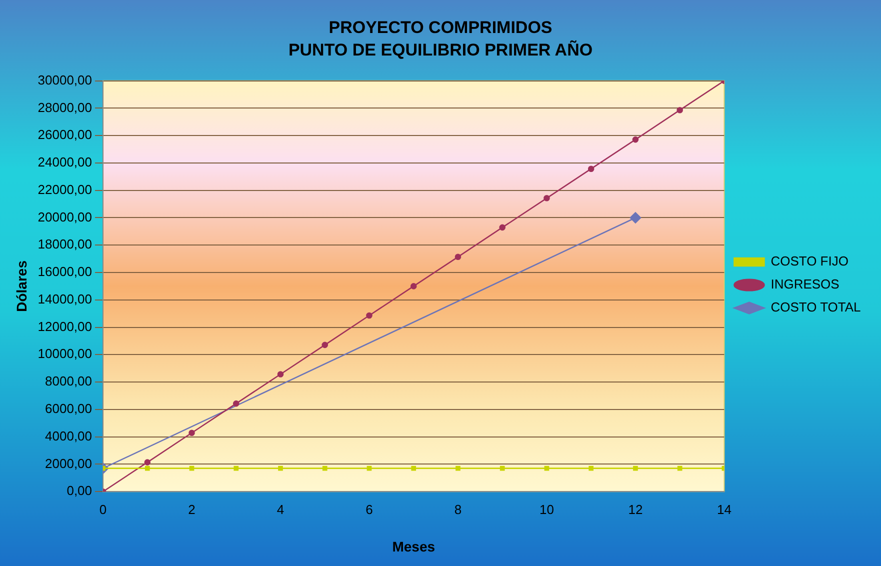 This screenshot has width=881, height=566. Describe the element at coordinates (280, 509) in the screenshot. I see `x-tick-label: 4` at that location.